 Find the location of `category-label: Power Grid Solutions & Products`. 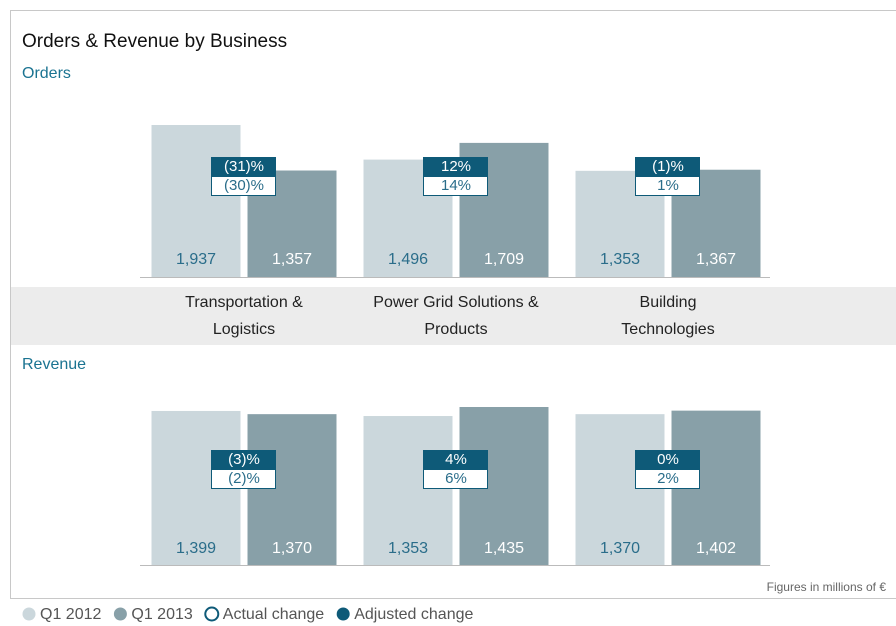

category-label: Power Grid Solutions & Products is located at coordinates (456, 316).